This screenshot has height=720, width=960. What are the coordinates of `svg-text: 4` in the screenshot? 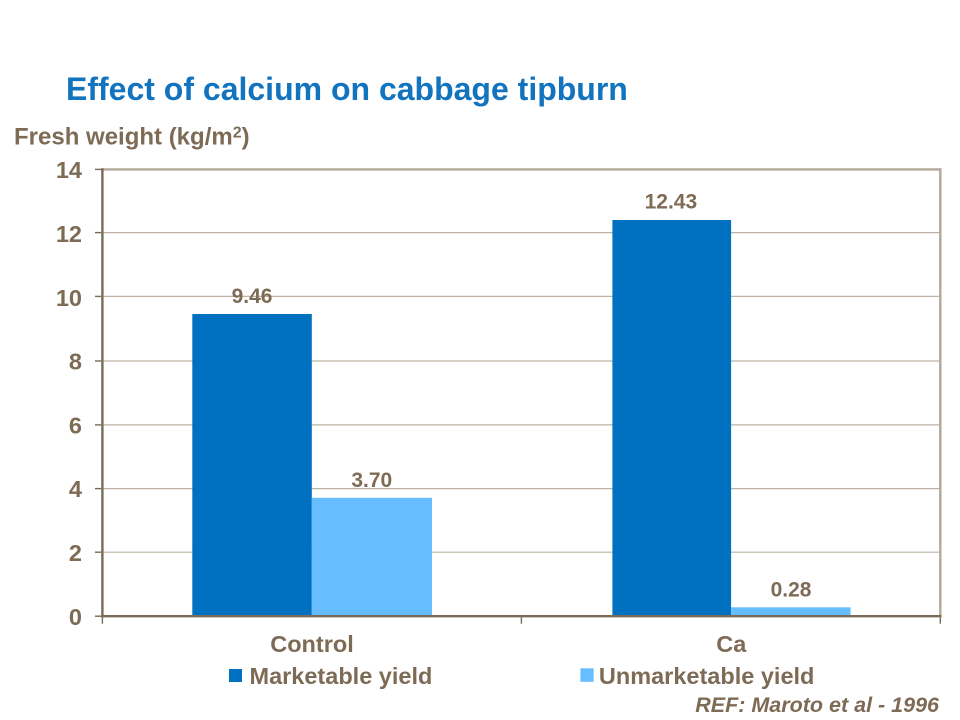 It's located at (75, 489).